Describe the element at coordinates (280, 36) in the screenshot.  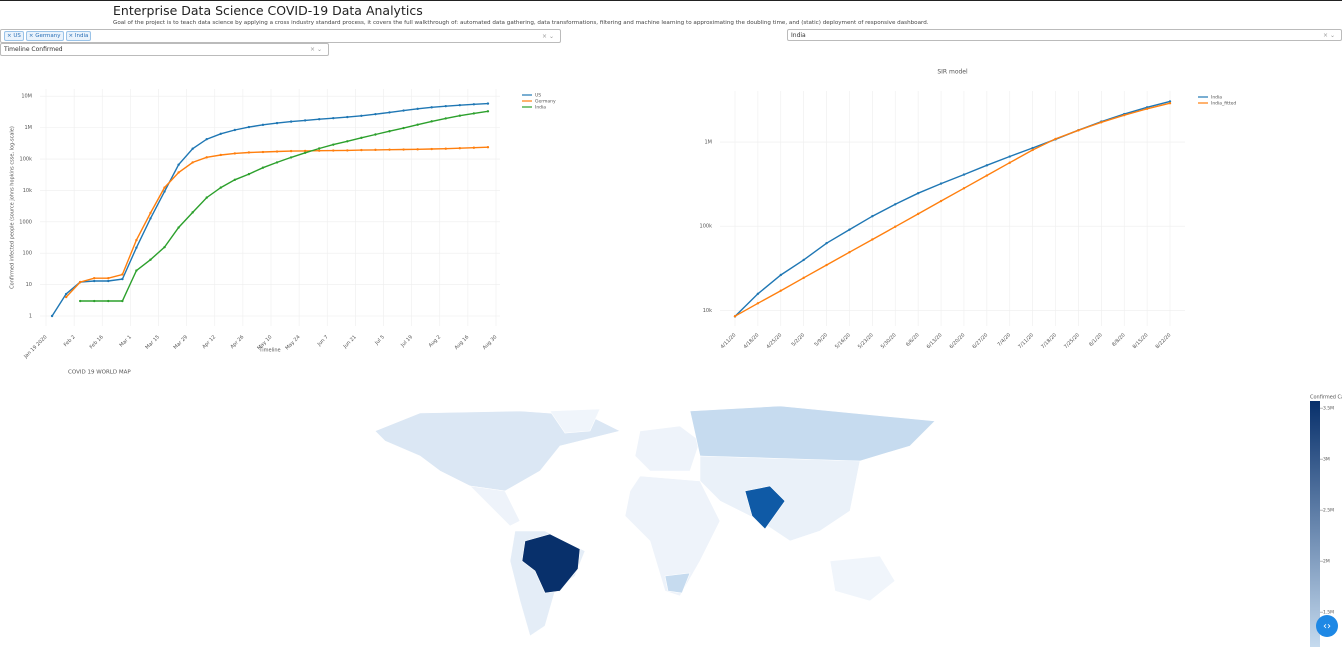
I see `country-dropdown: × US × Germany × India × ⌄` at that location.